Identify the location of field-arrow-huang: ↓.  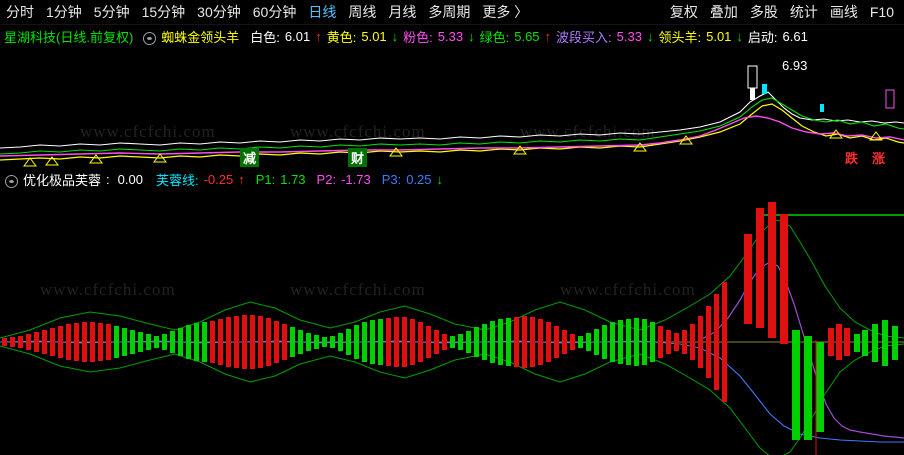
(395, 36).